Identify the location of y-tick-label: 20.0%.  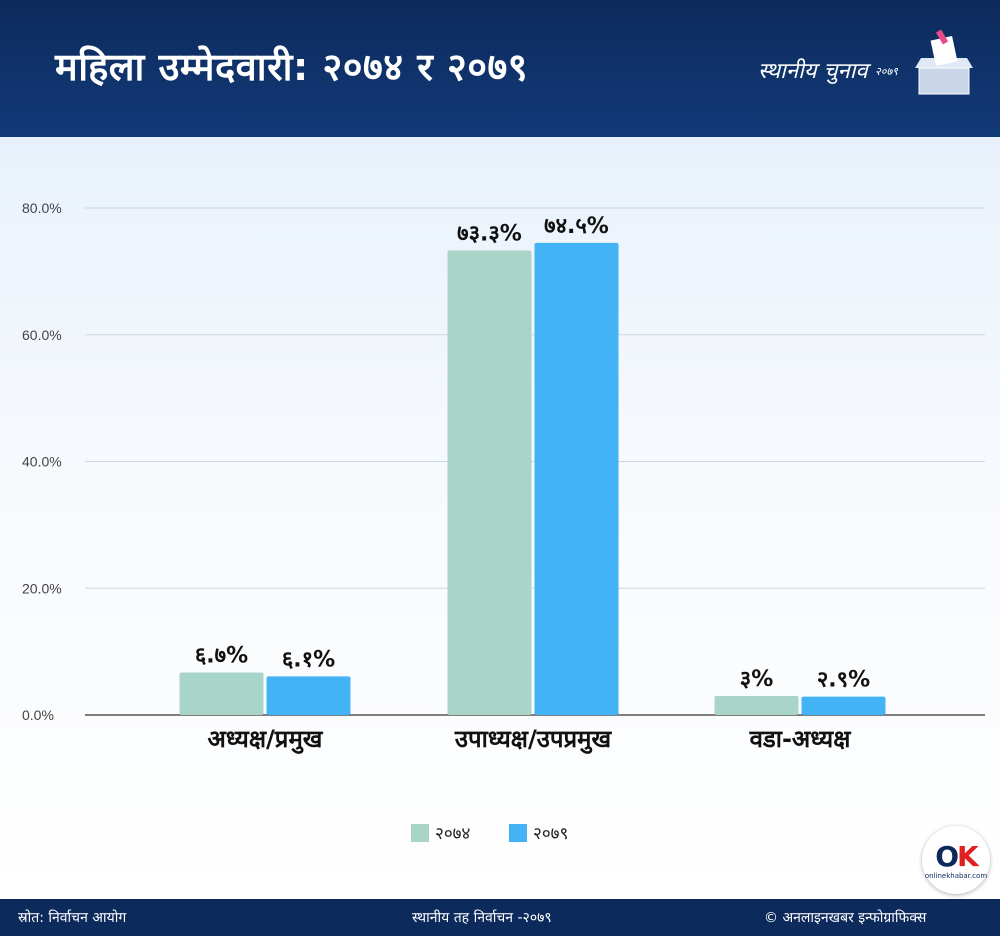
(42, 588).